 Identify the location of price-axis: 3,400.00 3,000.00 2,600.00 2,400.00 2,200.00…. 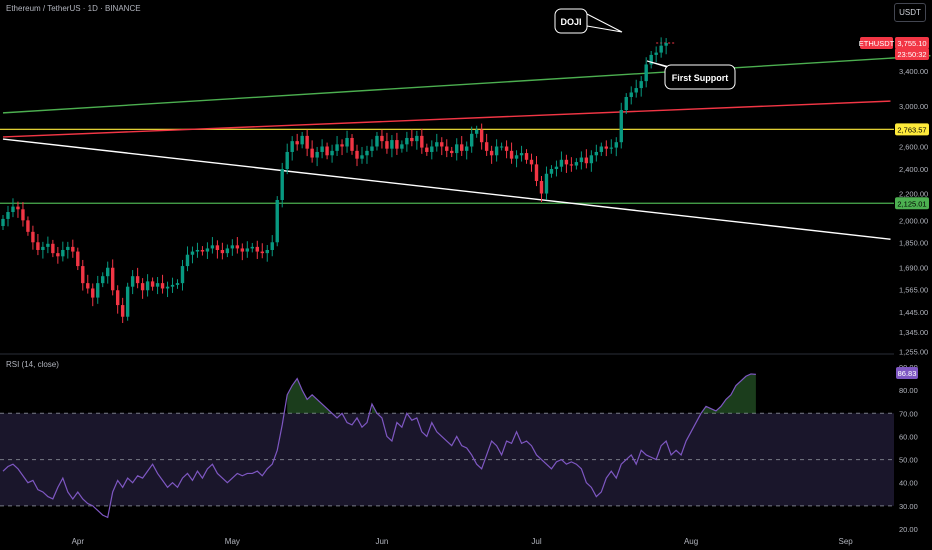
(913, 211).